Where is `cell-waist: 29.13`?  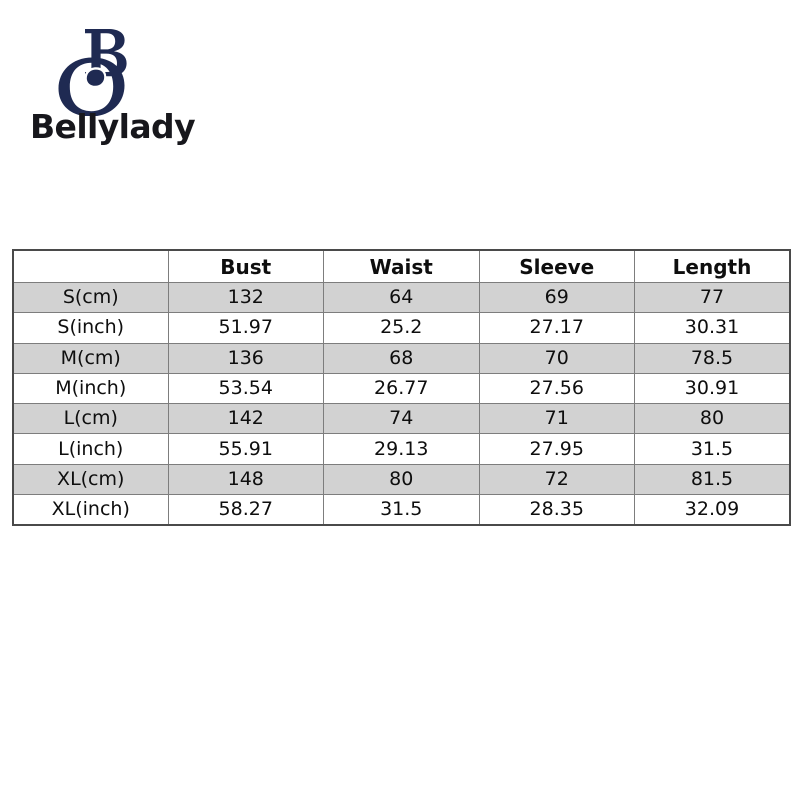
cell-waist: 29.13 is located at coordinates (401, 449).